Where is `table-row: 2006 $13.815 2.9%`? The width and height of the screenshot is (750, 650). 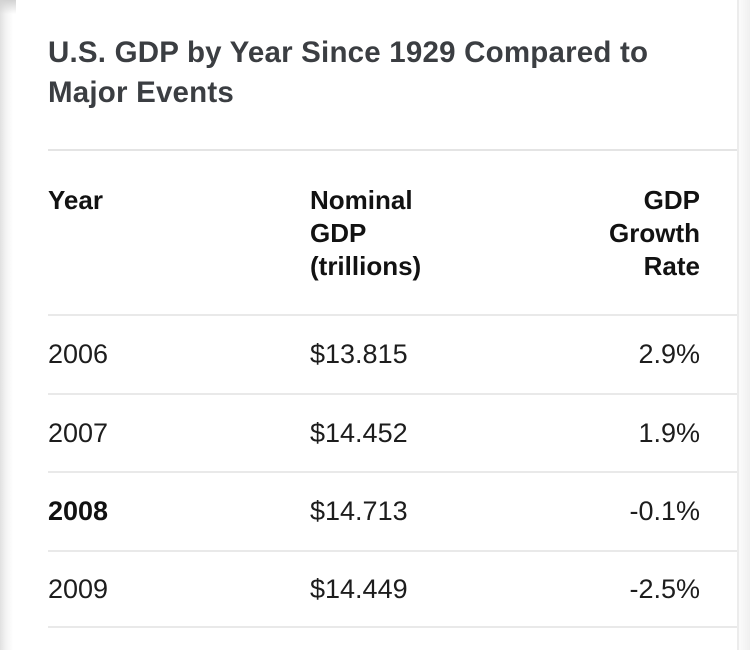
table-row: 2006 $13.815 2.9% is located at coordinates (399, 353).